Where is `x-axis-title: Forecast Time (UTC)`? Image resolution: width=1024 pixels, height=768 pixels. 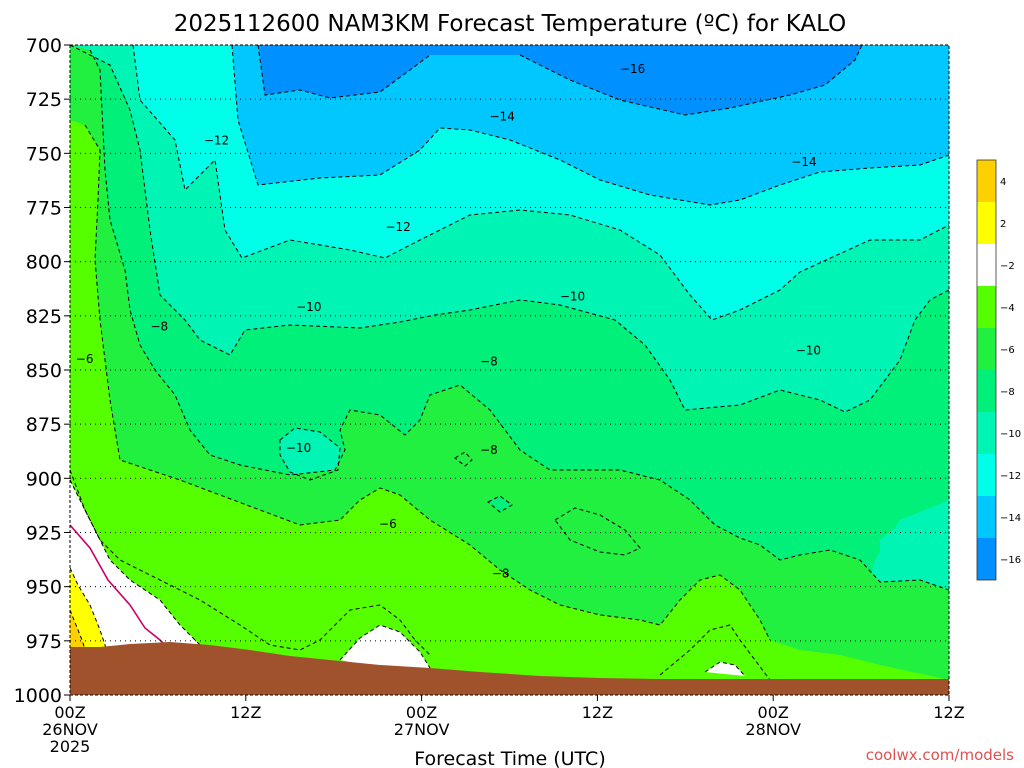 x-axis-title: Forecast Time (UTC) is located at coordinates (509, 758).